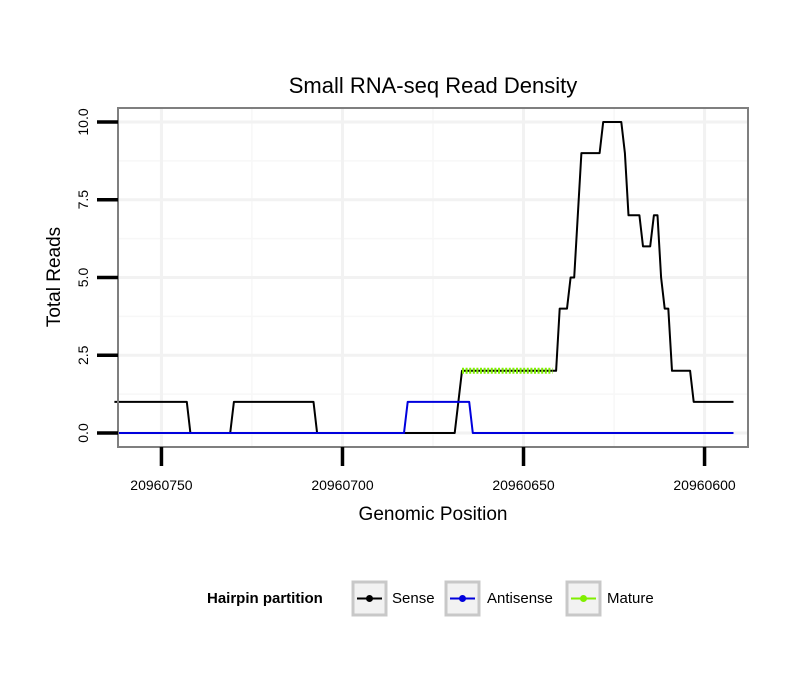 The width and height of the screenshot is (810, 690). What do you see at coordinates (433, 85) in the screenshot?
I see `chart-title: Small RNA-seq Read Density` at bounding box center [433, 85].